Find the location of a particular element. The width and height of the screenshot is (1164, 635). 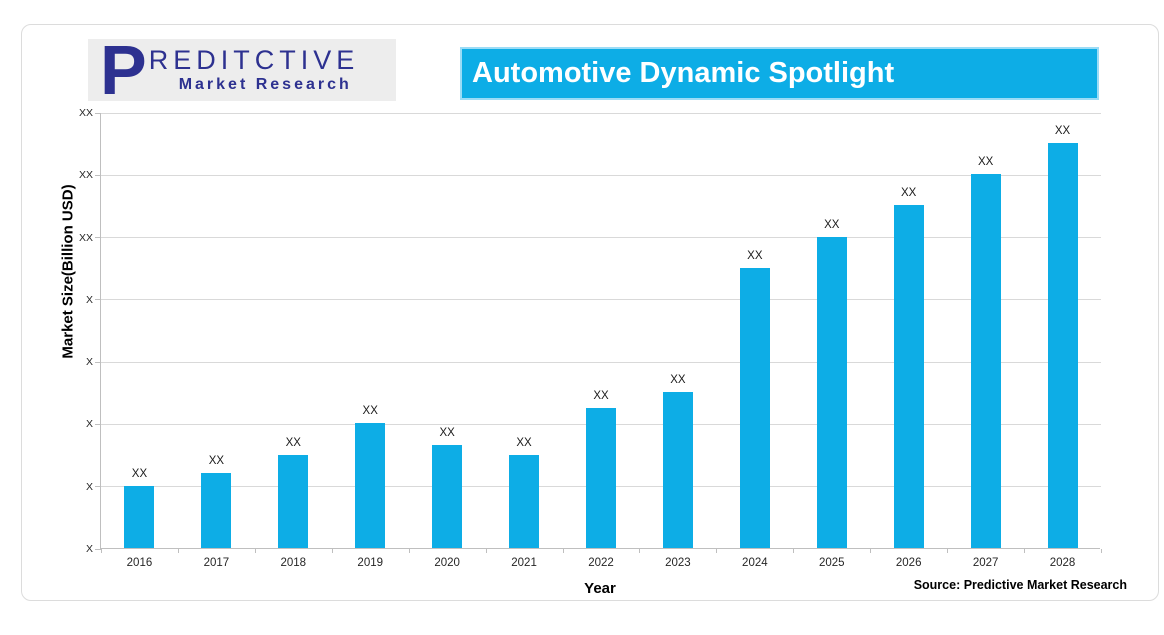

chart-title: Automotive Dynamic Spotlight is located at coordinates (683, 73).